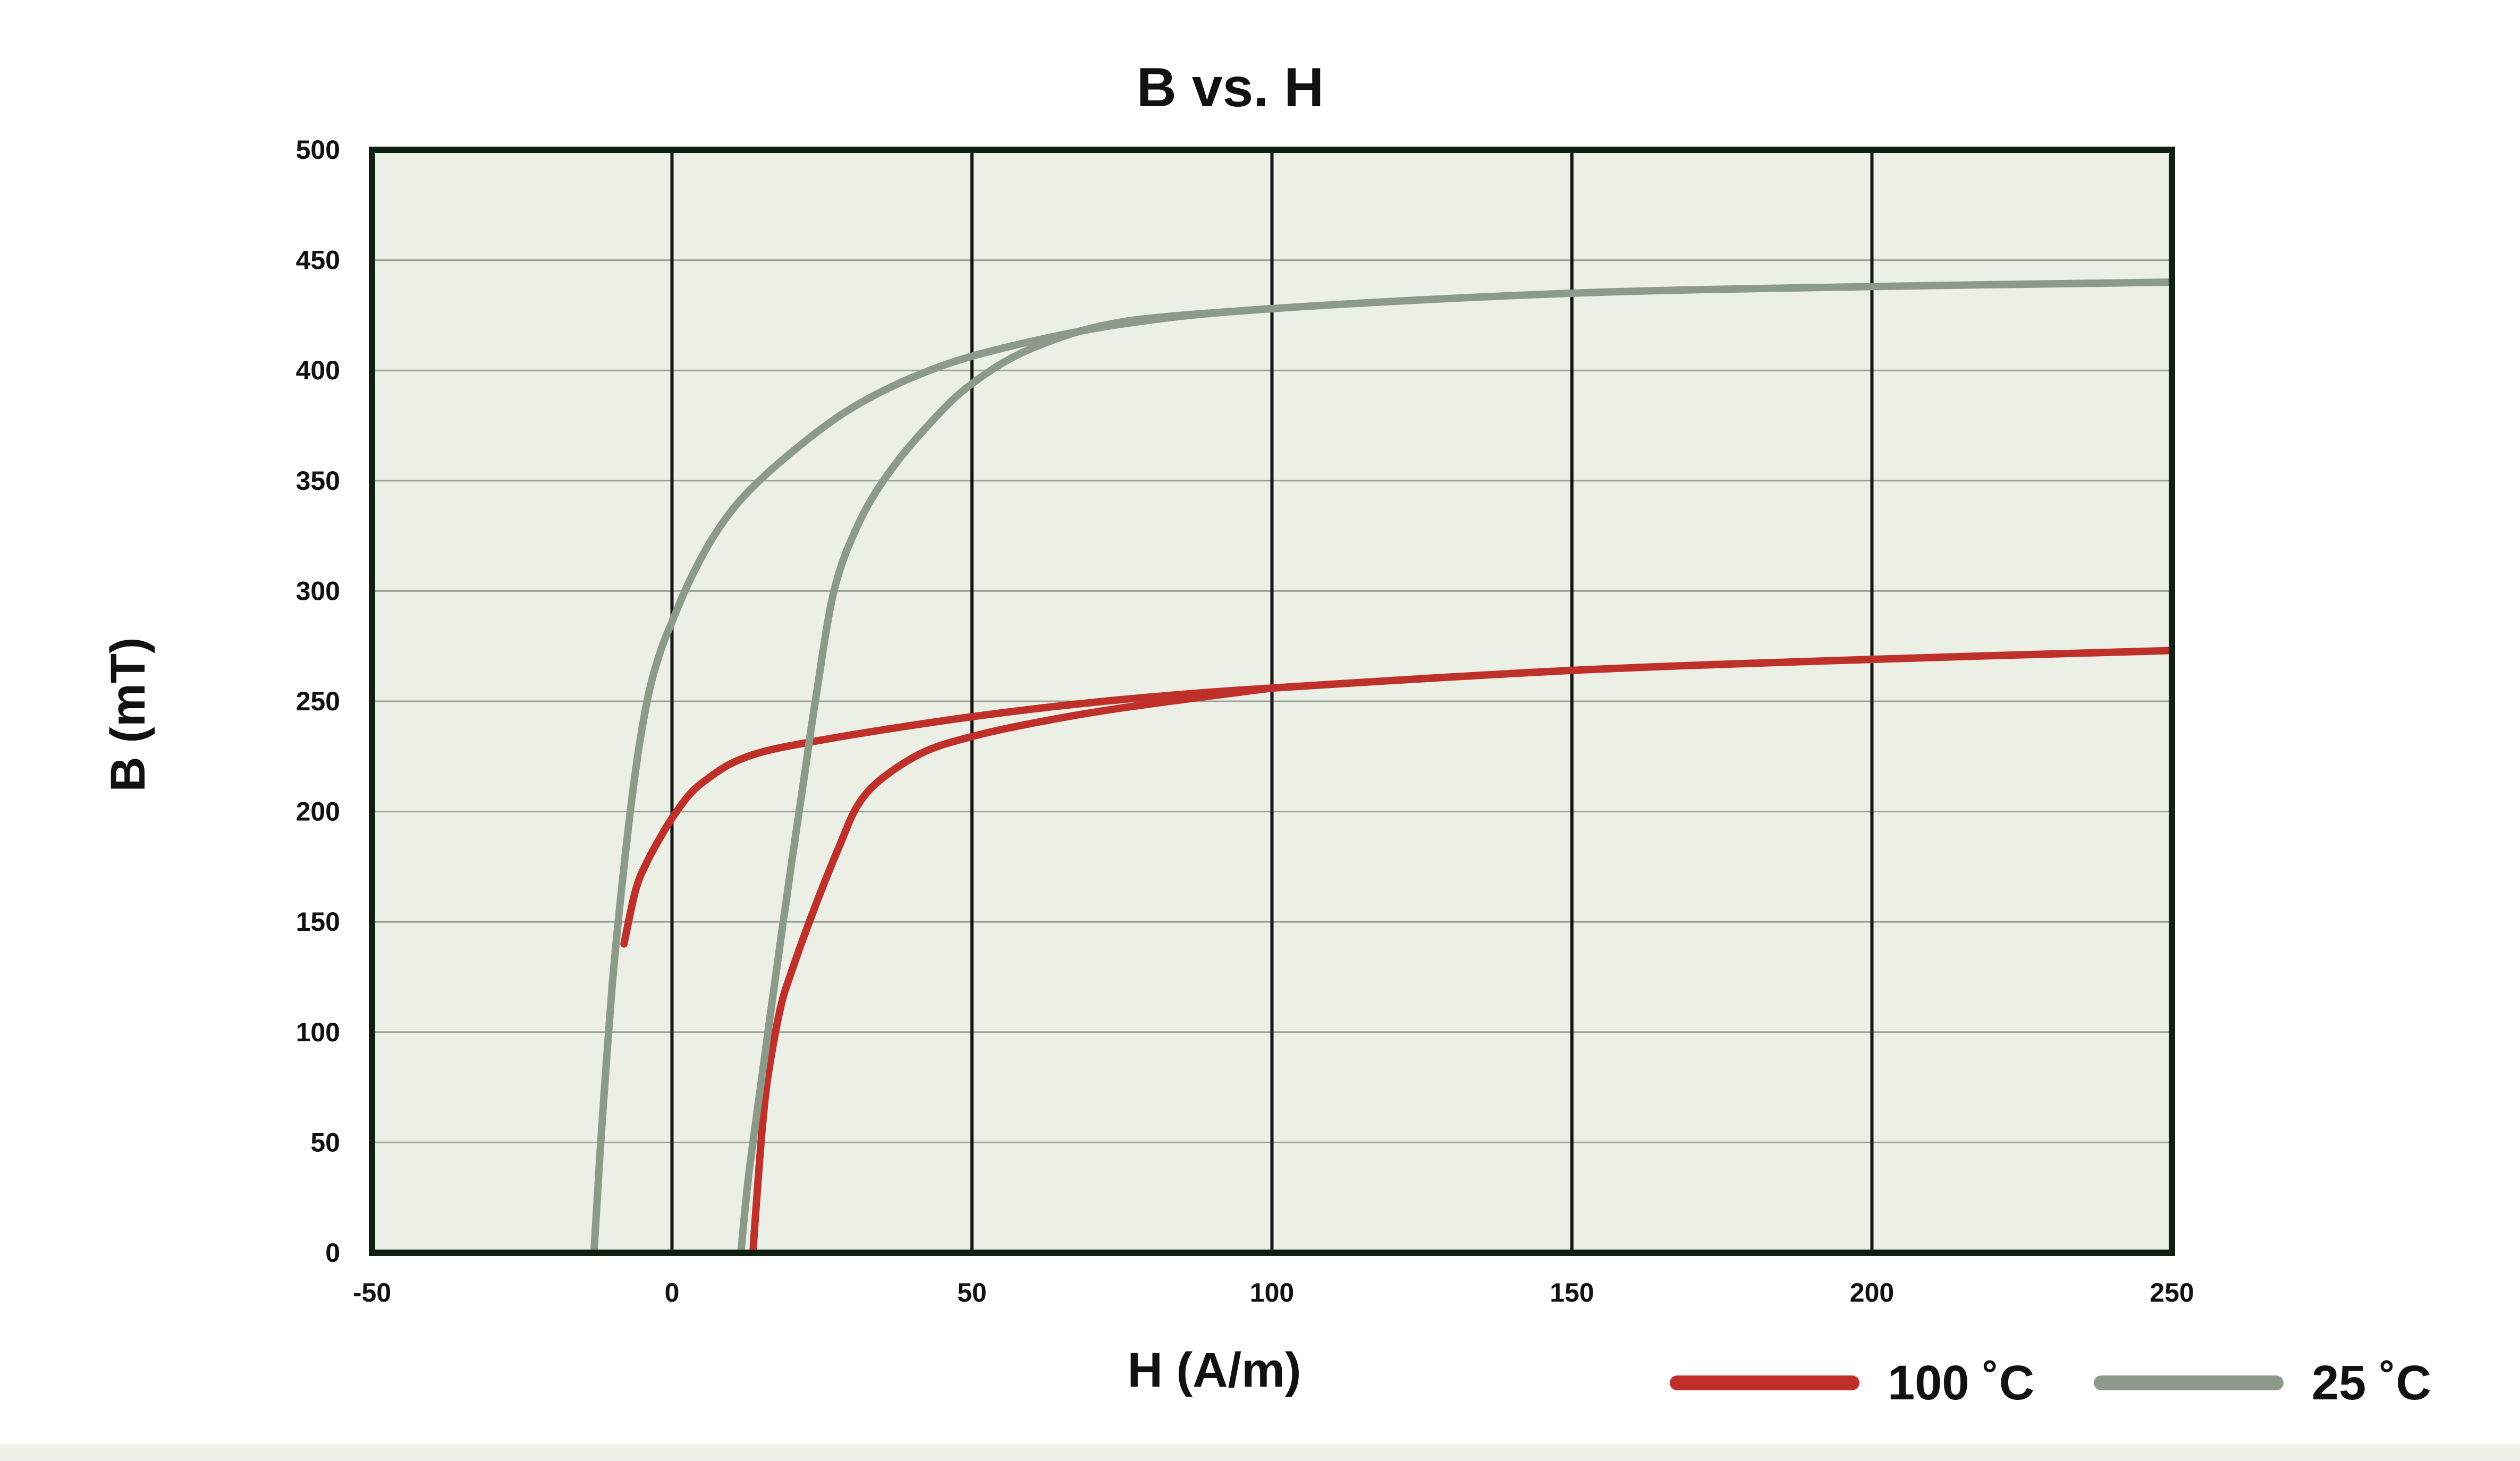 The width and height of the screenshot is (2520, 1461). What do you see at coordinates (128, 714) in the screenshot?
I see `y-axis-title: B (mT)` at bounding box center [128, 714].